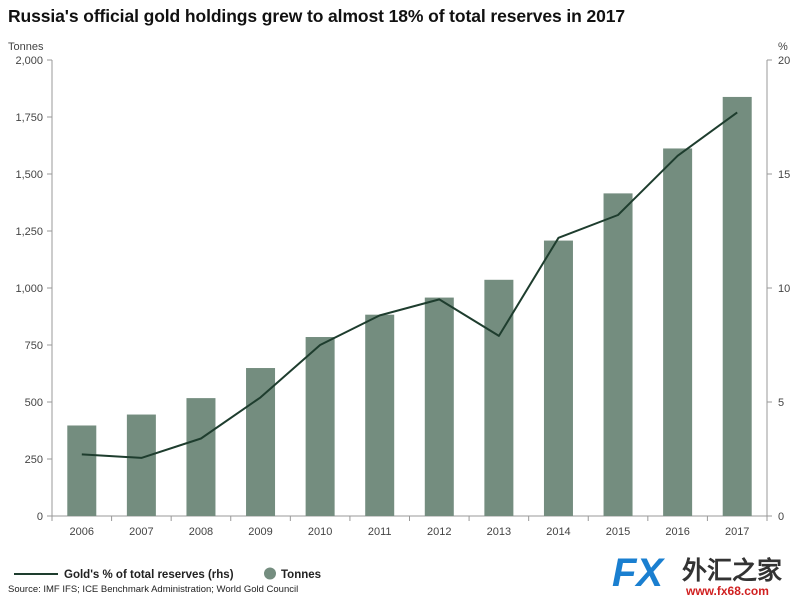  Describe the element at coordinates (618, 354) in the screenshot. I see `bar-2015` at that location.